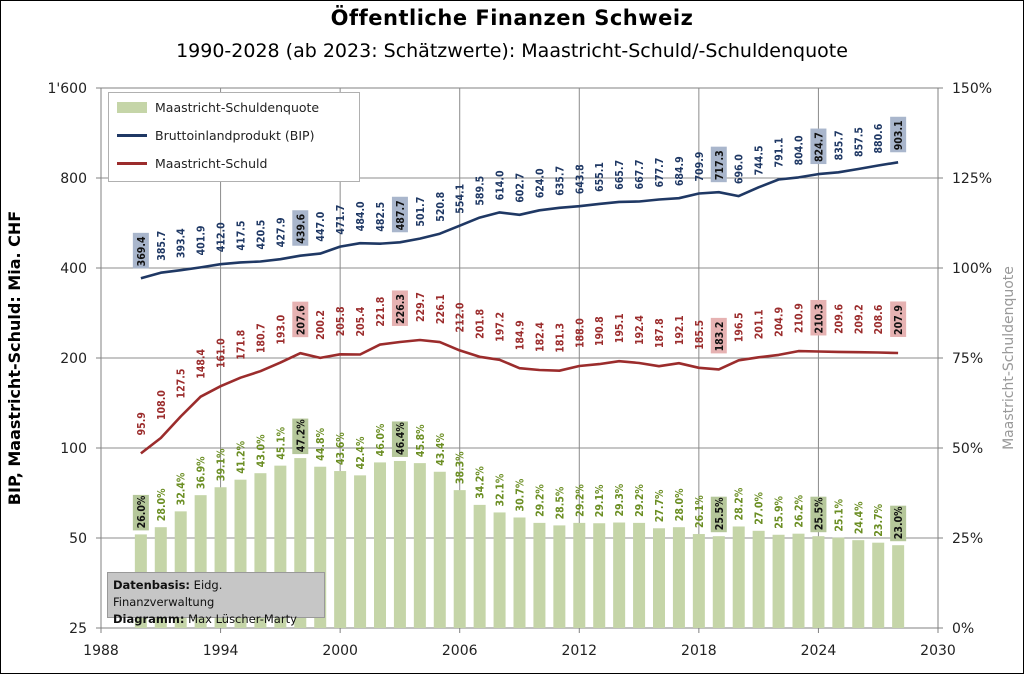  What do you see at coordinates (235, 135) in the screenshot?
I see `legend-label-bip: Bruttoinlandprodukt (BIP)` at bounding box center [235, 135].